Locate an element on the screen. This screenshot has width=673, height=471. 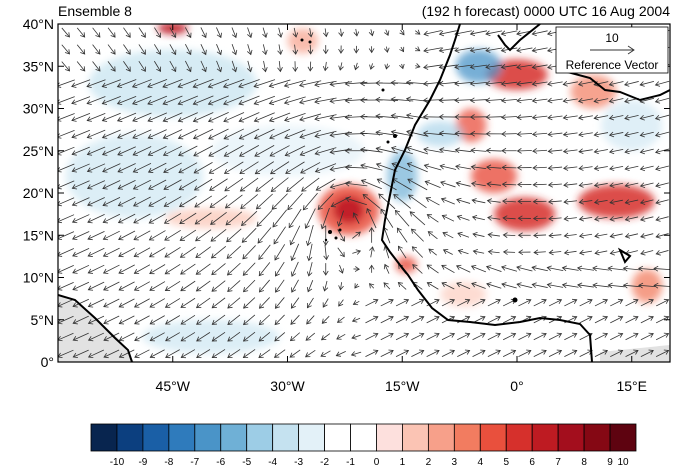
colorbar-label: -3 is located at coordinates (298, 462).